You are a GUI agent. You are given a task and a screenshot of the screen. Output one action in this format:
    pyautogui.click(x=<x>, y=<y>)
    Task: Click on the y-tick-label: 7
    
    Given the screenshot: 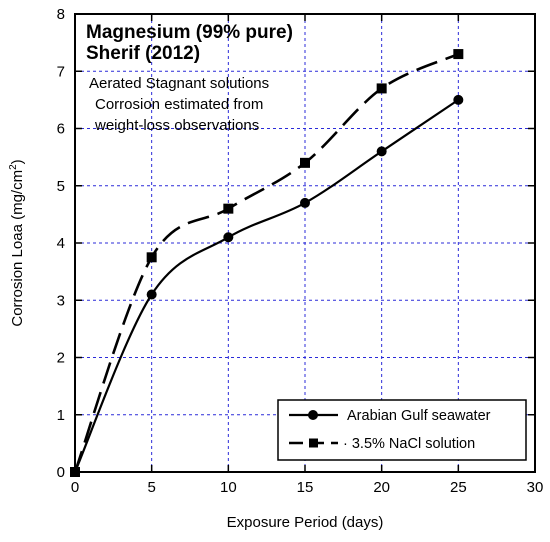 What is the action you would take?
    pyautogui.click(x=61, y=71)
    